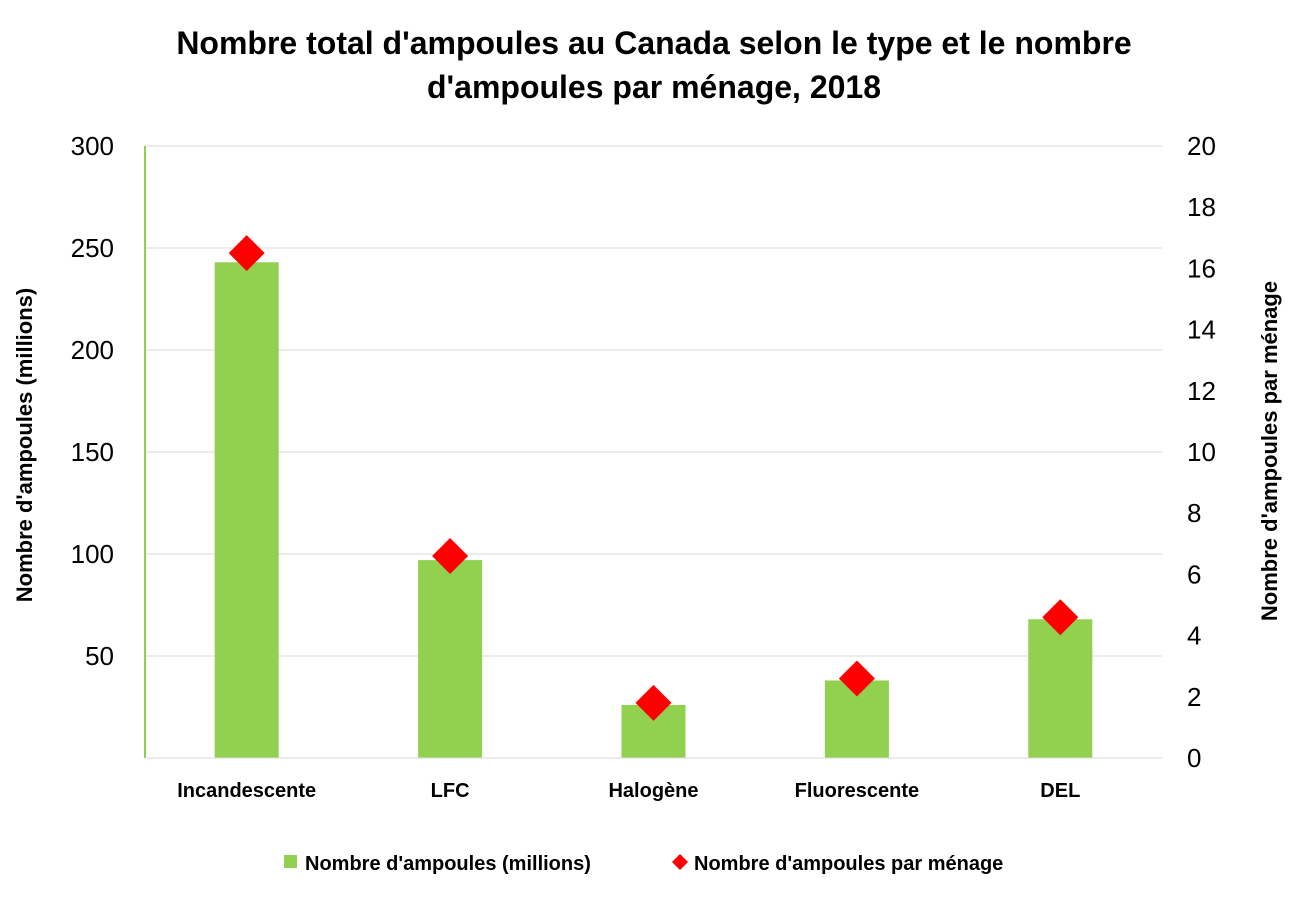  I want to click on category-label: Fluorescente, so click(857, 791).